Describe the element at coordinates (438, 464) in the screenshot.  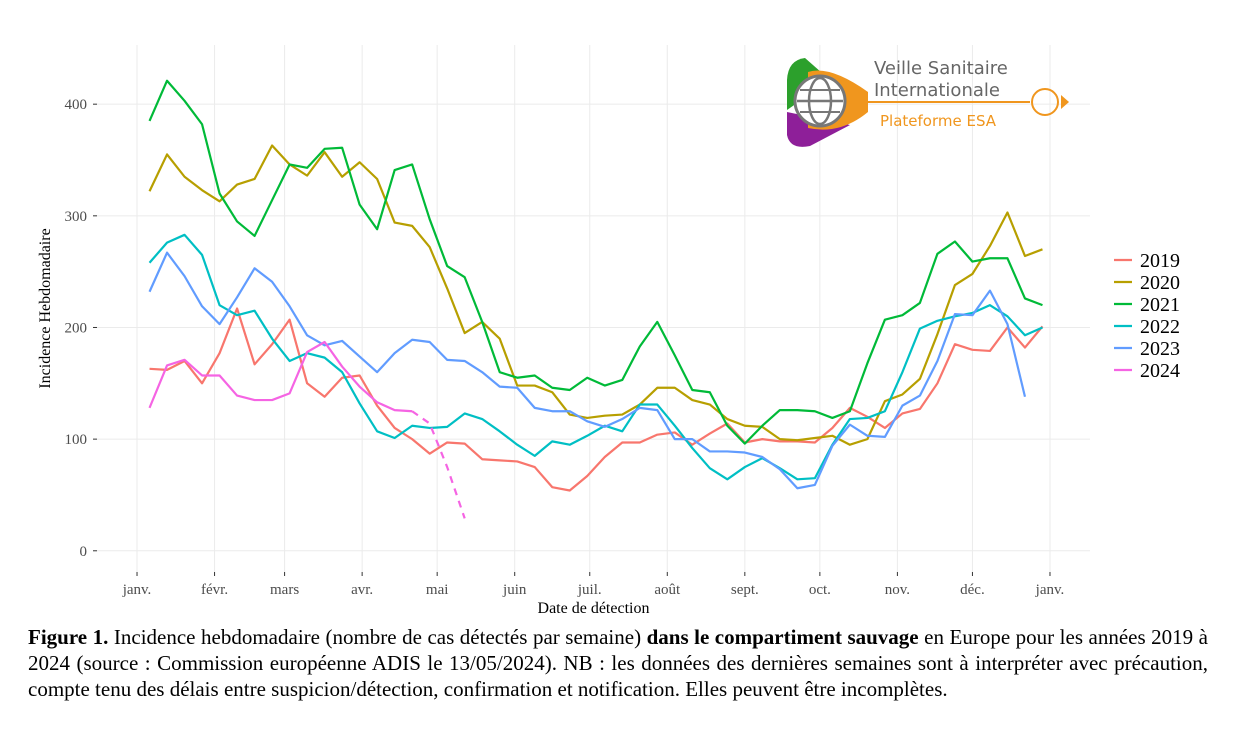
I see `series-line-dashed` at that location.